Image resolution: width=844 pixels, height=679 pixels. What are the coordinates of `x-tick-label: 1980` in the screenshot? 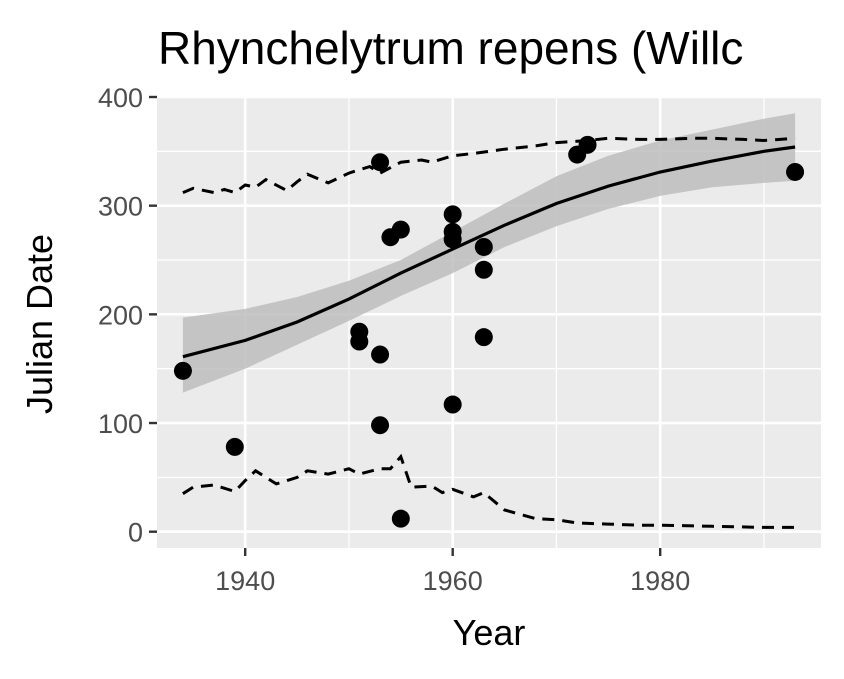 It's located at (660, 581).